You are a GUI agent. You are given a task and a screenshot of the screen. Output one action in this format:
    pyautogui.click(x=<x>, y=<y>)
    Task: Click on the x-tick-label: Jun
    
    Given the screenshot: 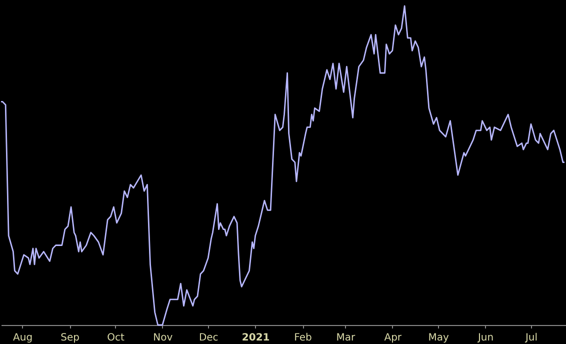 What is the action you would take?
    pyautogui.click(x=485, y=338)
    